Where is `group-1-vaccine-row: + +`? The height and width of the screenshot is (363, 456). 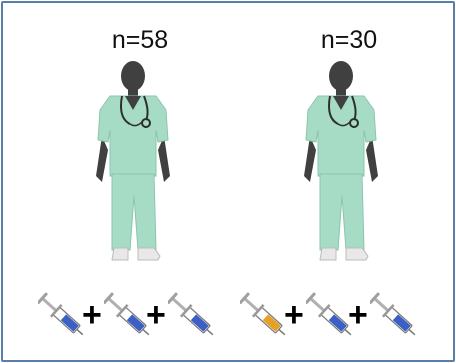 group-1-vaccine-row: + + is located at coordinates (133, 316).